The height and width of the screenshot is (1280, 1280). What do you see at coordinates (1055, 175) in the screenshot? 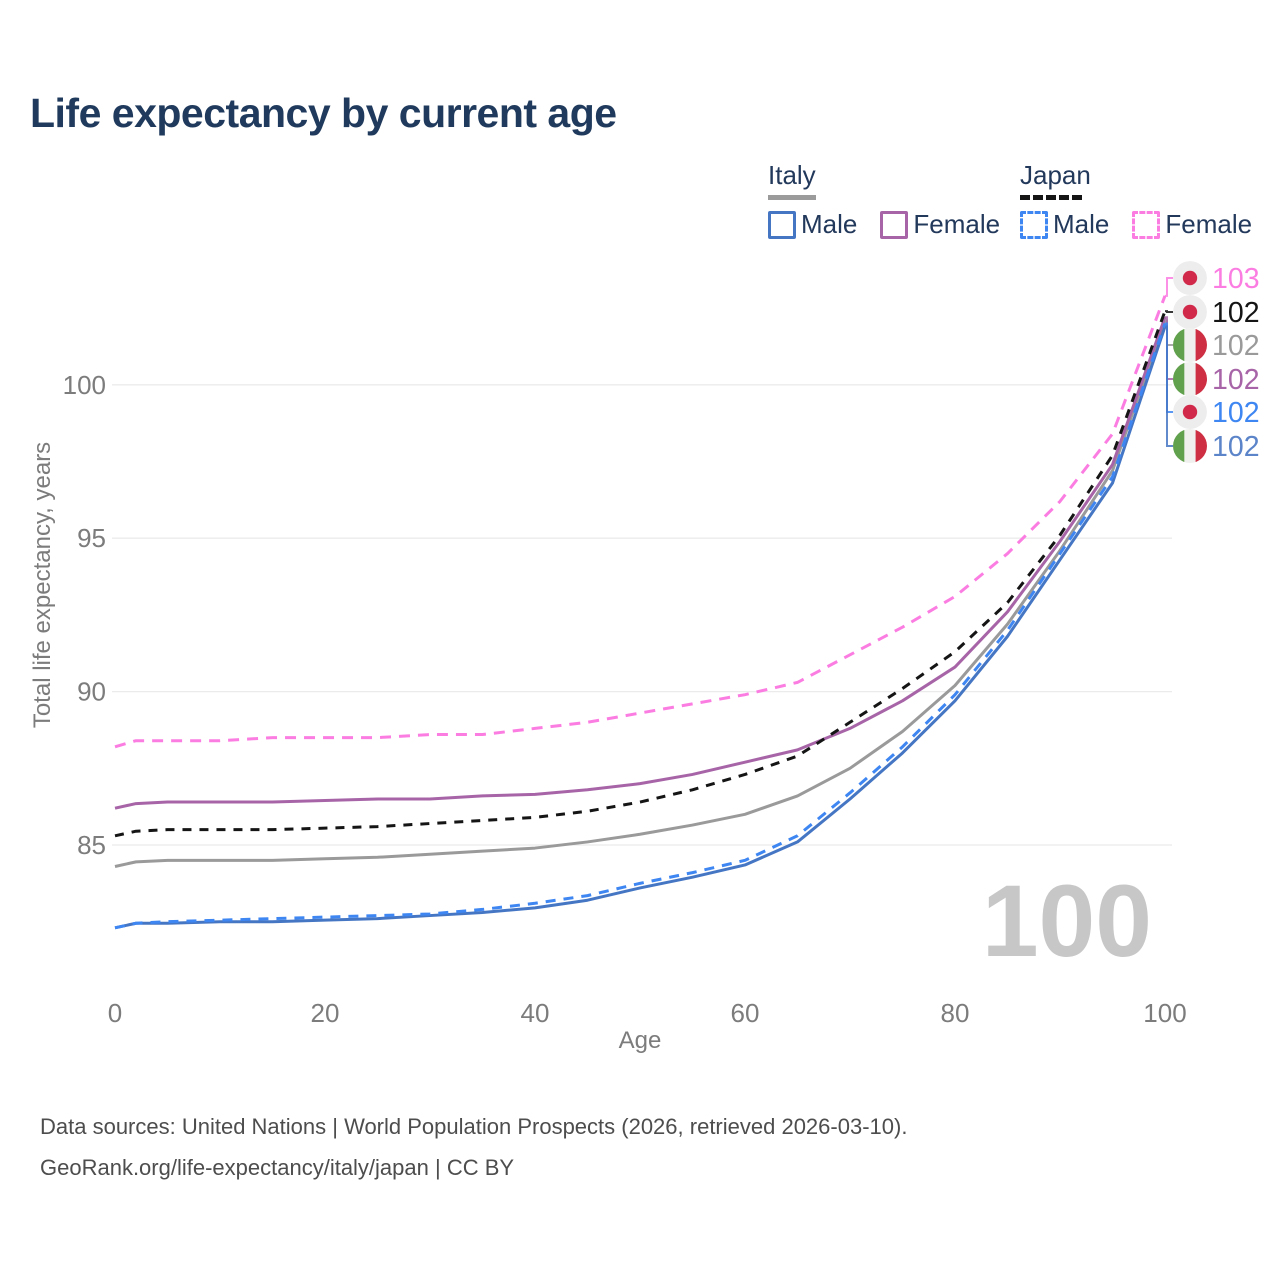
I see `legend-group-japan-title: Japan` at bounding box center [1055, 175].